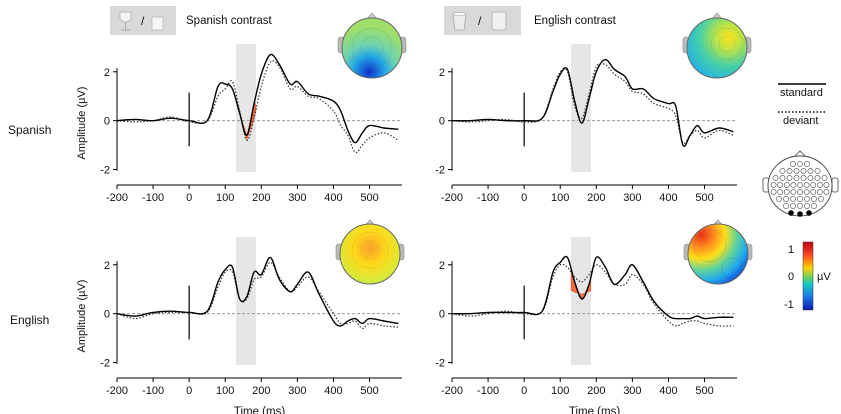 This screenshot has width=841, height=414. I want to click on colorbar-mid-label: 0, so click(791, 277).